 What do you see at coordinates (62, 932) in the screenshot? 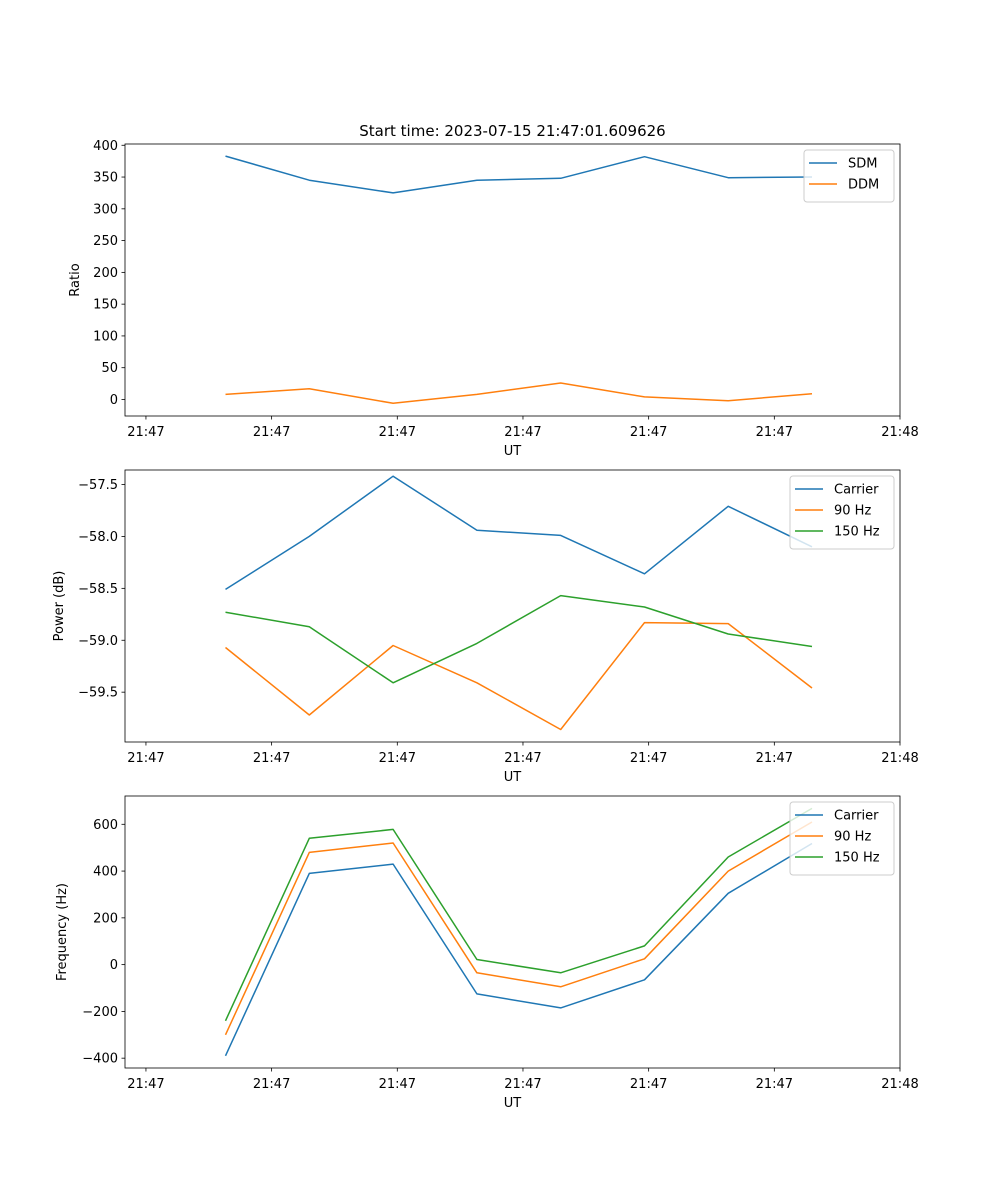
I see `y-axis-label: Frequency (Hz)` at bounding box center [62, 932].